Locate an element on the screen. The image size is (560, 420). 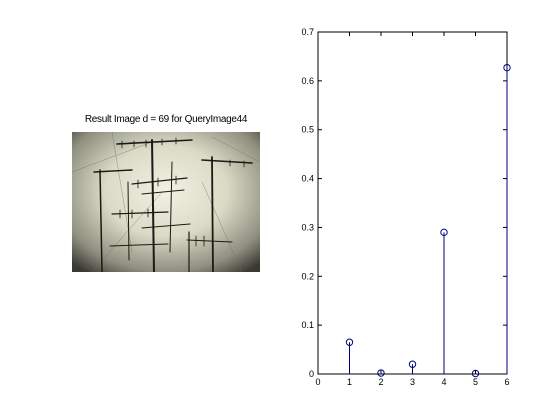
y-tick-label: 0.1 is located at coordinates (307, 325).